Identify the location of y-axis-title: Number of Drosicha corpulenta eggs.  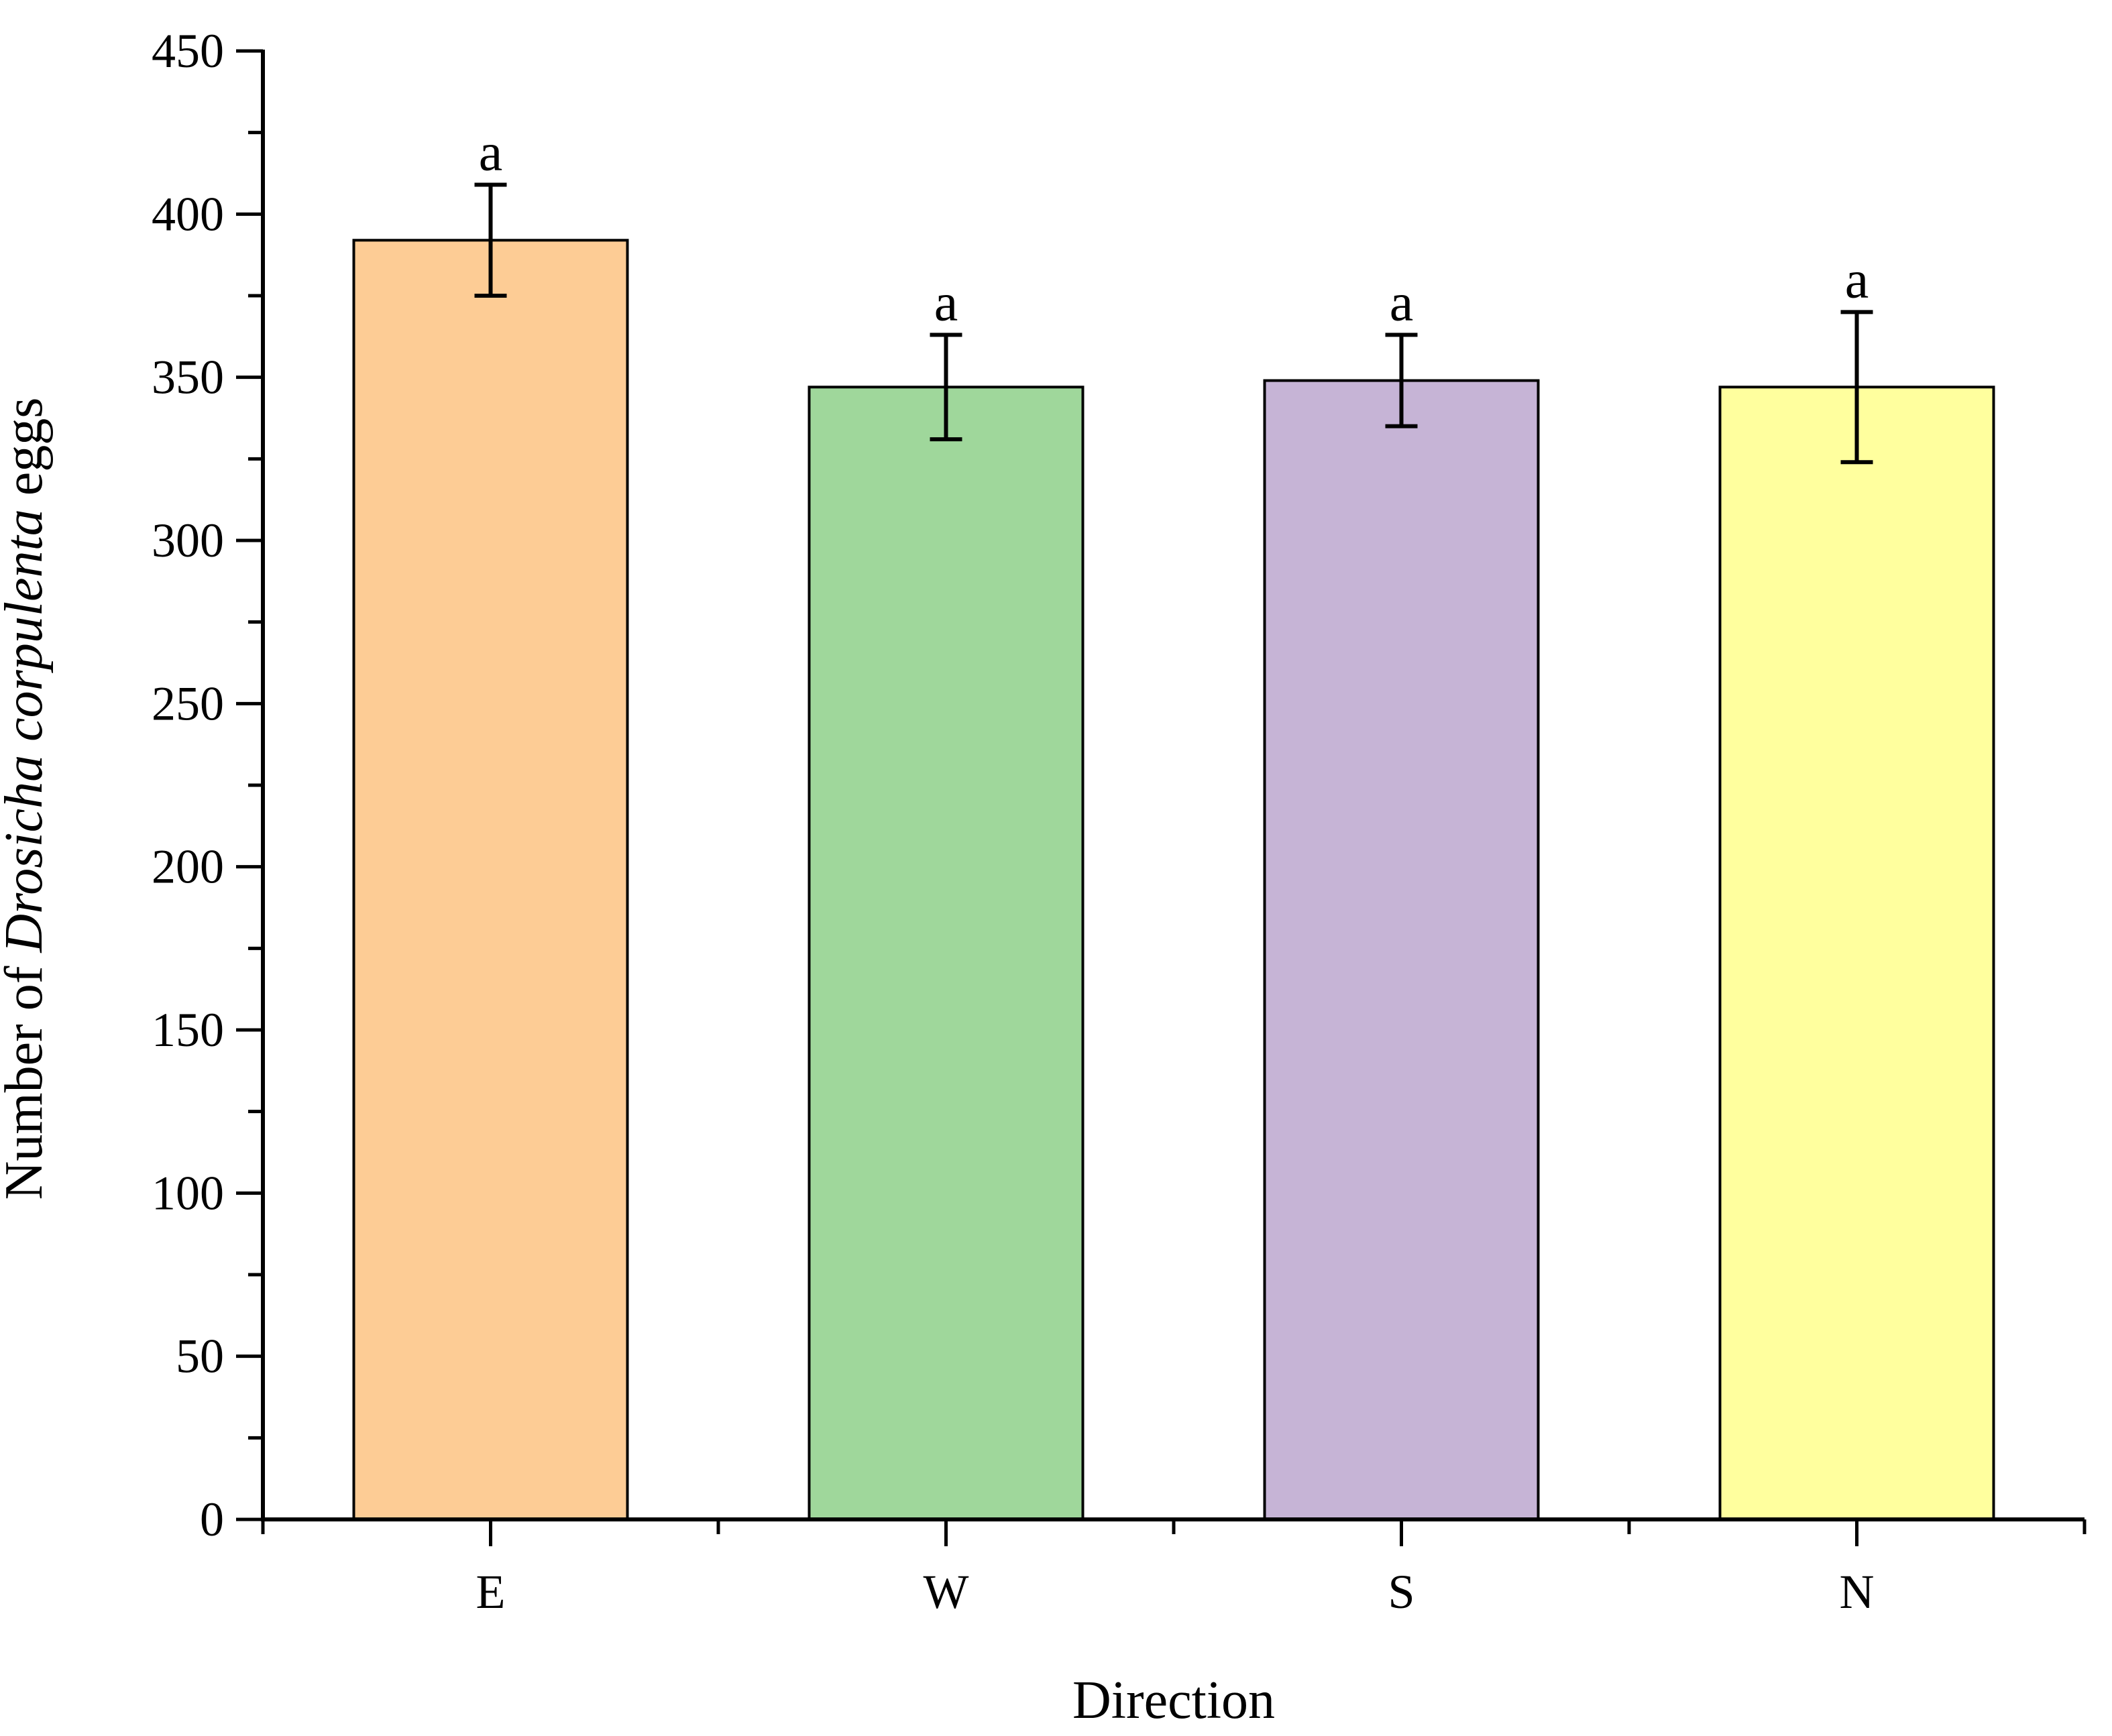
(27, 799).